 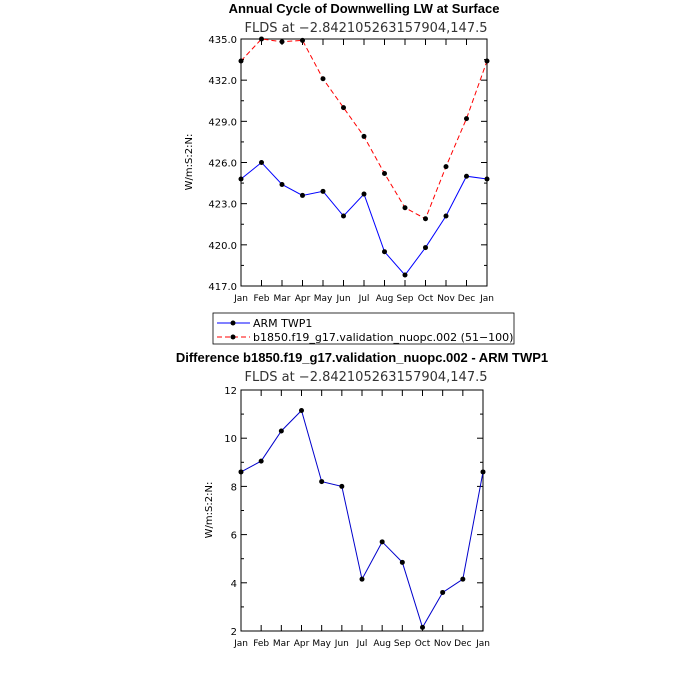 What do you see at coordinates (234, 584) in the screenshot?
I see `bottom-y-tick-label: 4` at bounding box center [234, 584].